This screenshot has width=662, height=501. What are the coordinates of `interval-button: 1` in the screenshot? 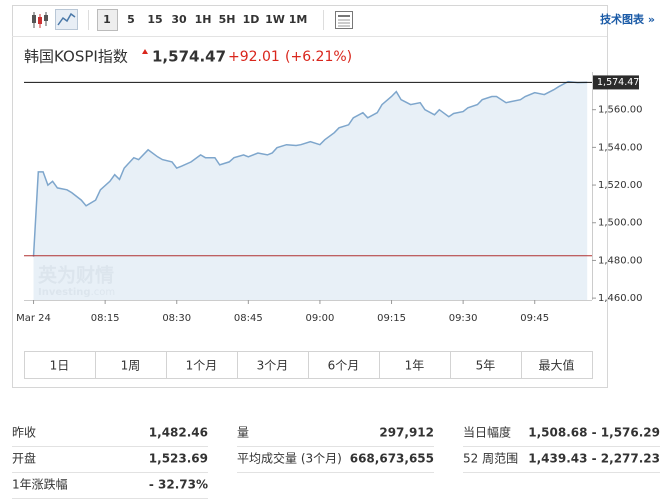 It's located at (107, 19).